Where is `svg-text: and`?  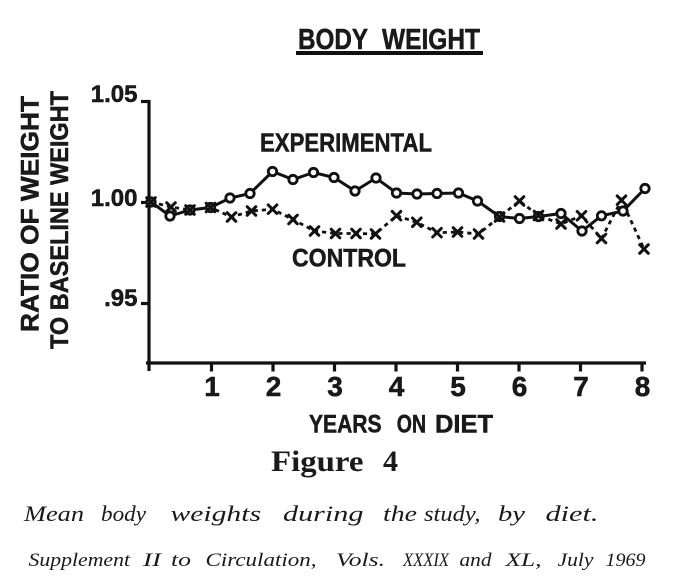
svg-text: and is located at coordinates (476, 561).